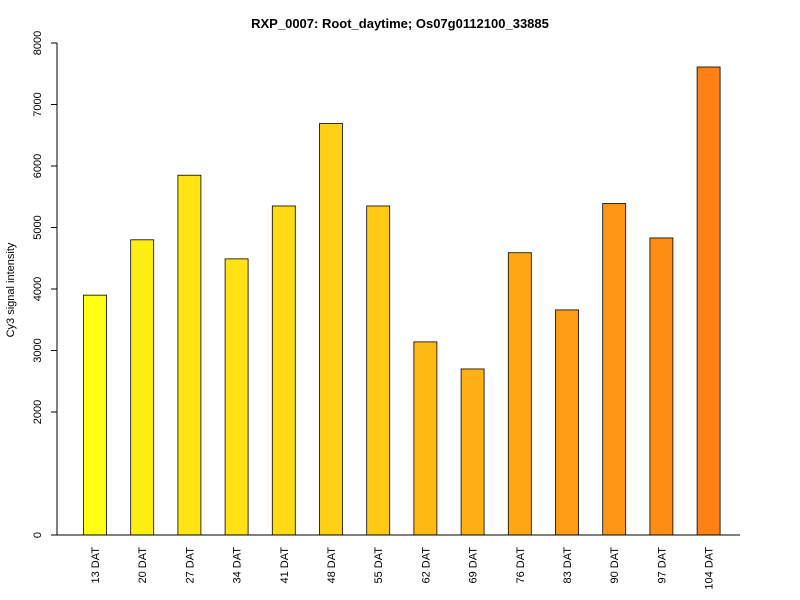 This screenshot has width=800, height=600. What do you see at coordinates (238, 565) in the screenshot?
I see `x-tick-label: 34 DAT` at bounding box center [238, 565].